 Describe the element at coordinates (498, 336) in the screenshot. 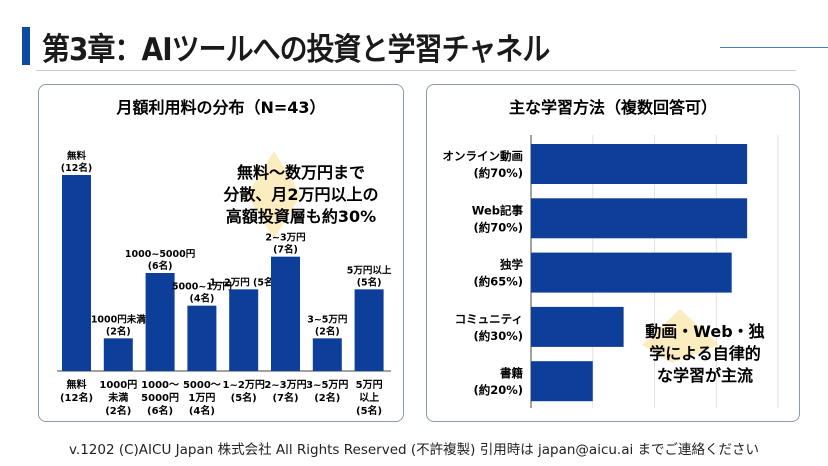

I see `y-tick-label: (約30%)` at that location.